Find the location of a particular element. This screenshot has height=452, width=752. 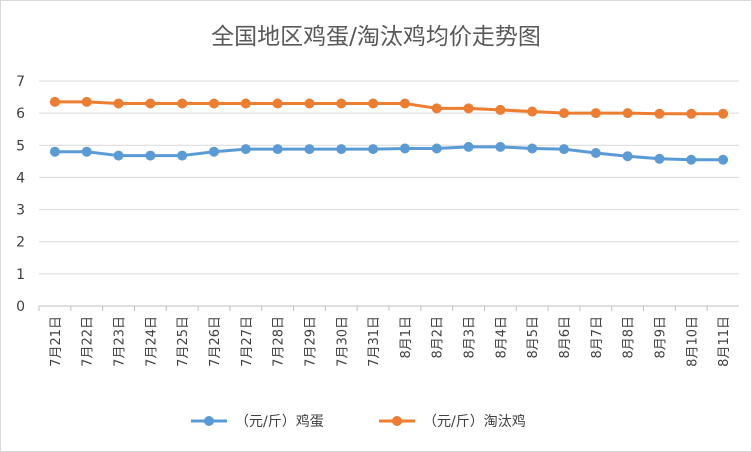

x-tick-label: 7月29日 is located at coordinates (310, 341).